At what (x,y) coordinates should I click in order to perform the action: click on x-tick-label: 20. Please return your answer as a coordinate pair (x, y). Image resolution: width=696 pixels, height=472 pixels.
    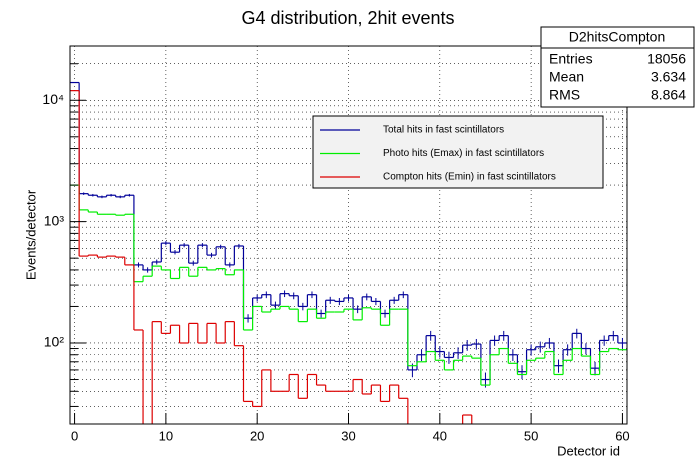
    Looking at the image, I should click on (257, 435).